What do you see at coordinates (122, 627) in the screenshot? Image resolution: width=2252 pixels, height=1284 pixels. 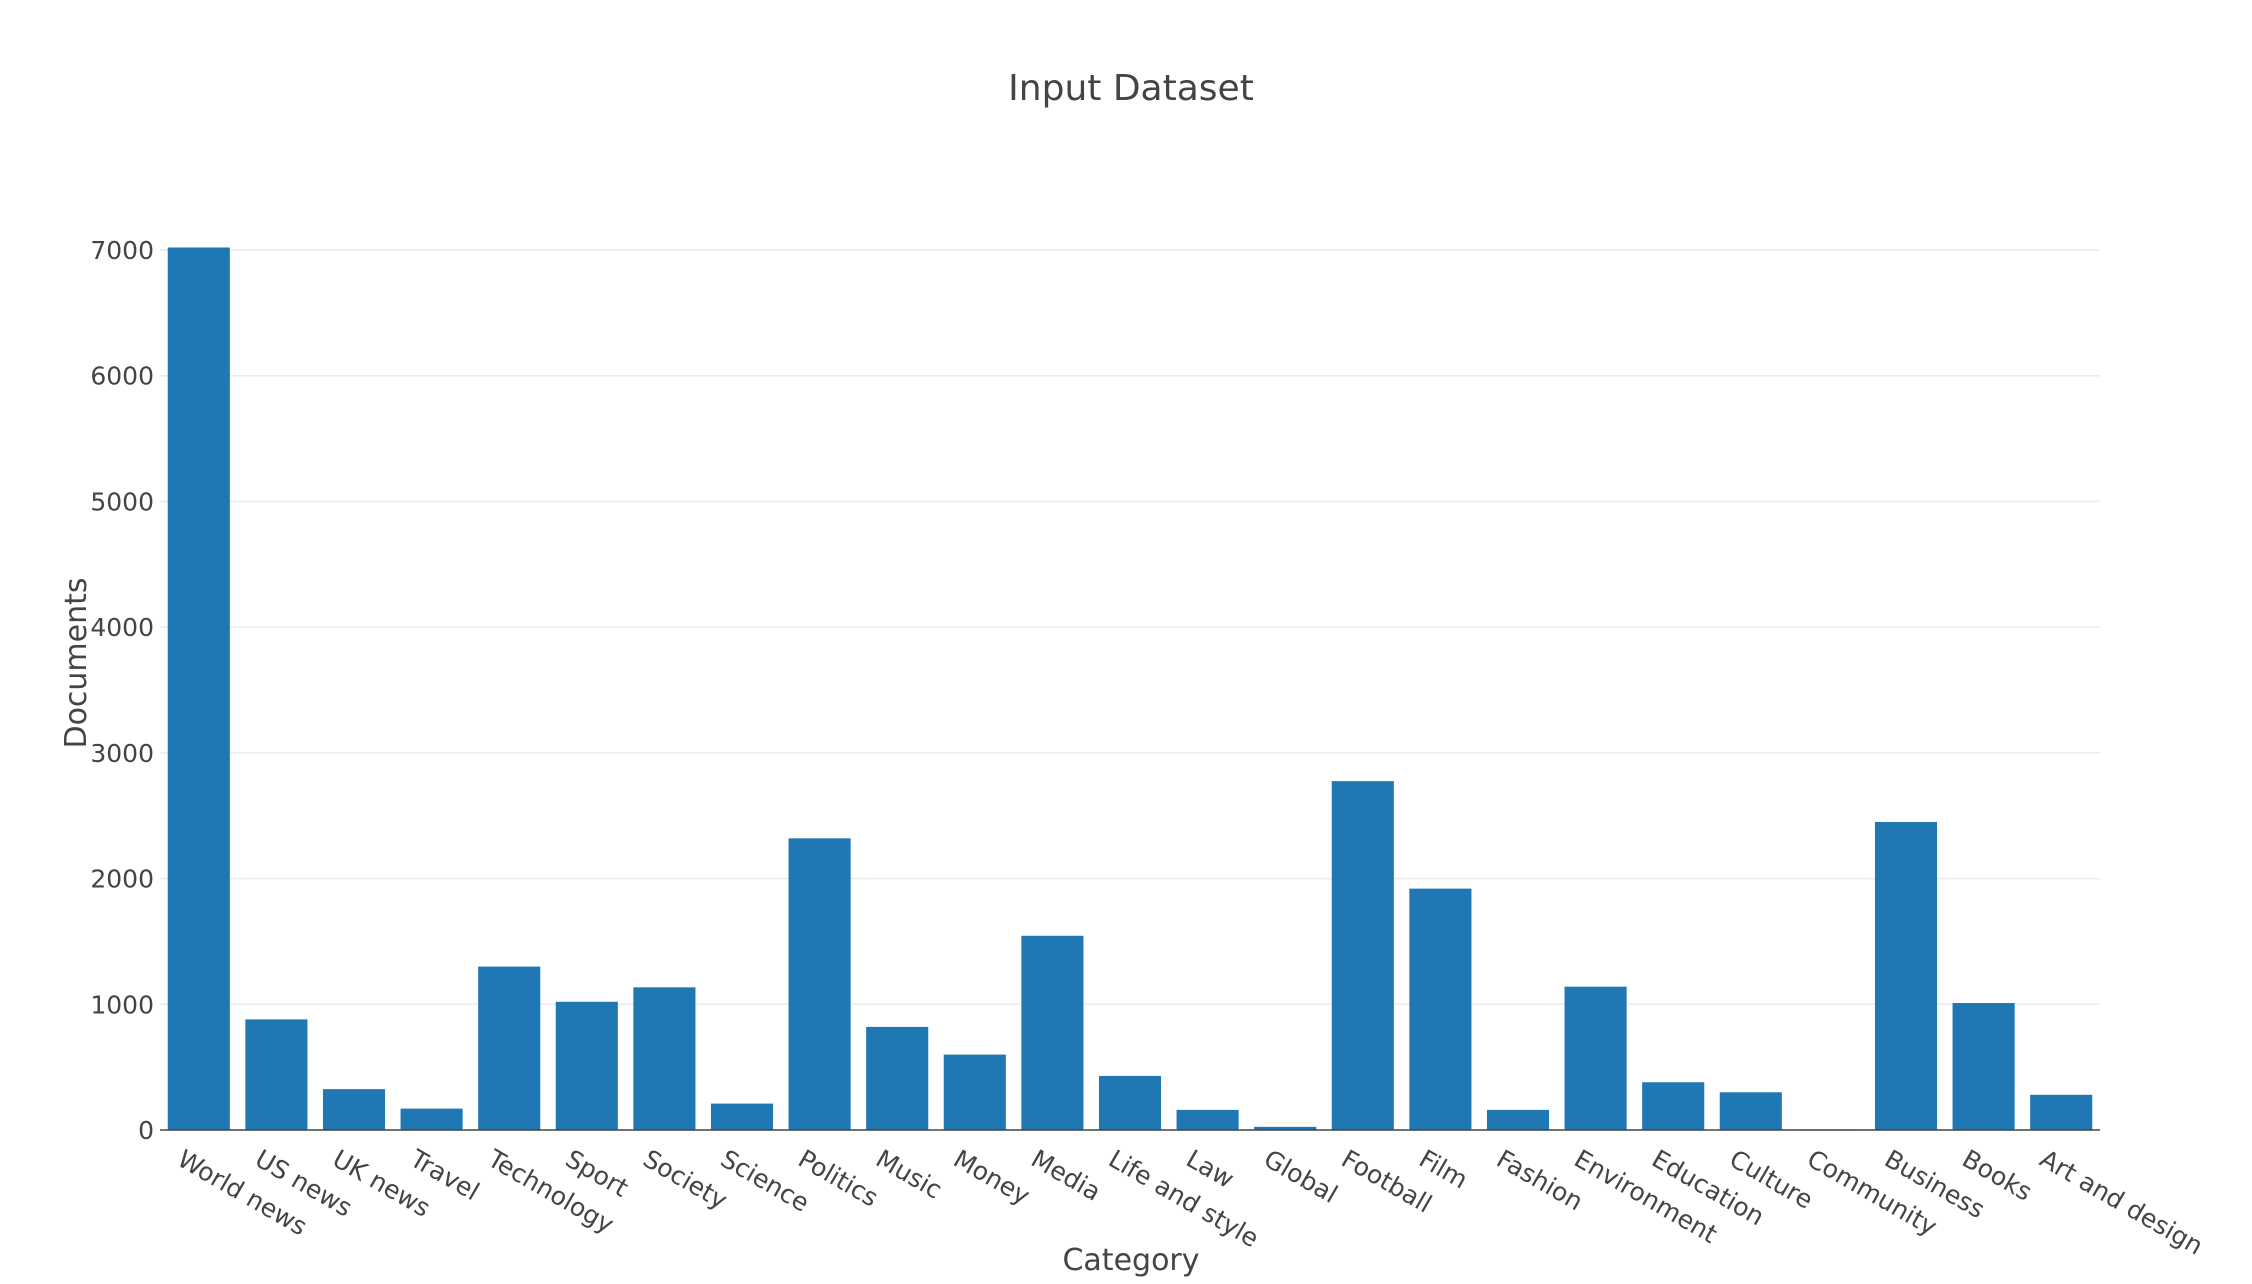 I see `y-tick-label: 4000` at bounding box center [122, 627].